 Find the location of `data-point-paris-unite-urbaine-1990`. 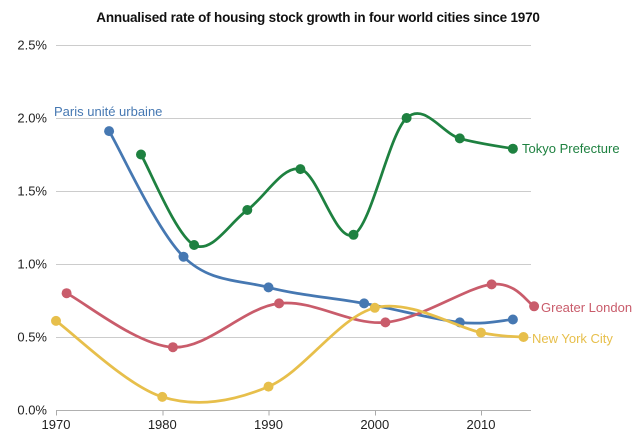

data-point-paris-unite-urbaine-1990 is located at coordinates (268, 287).